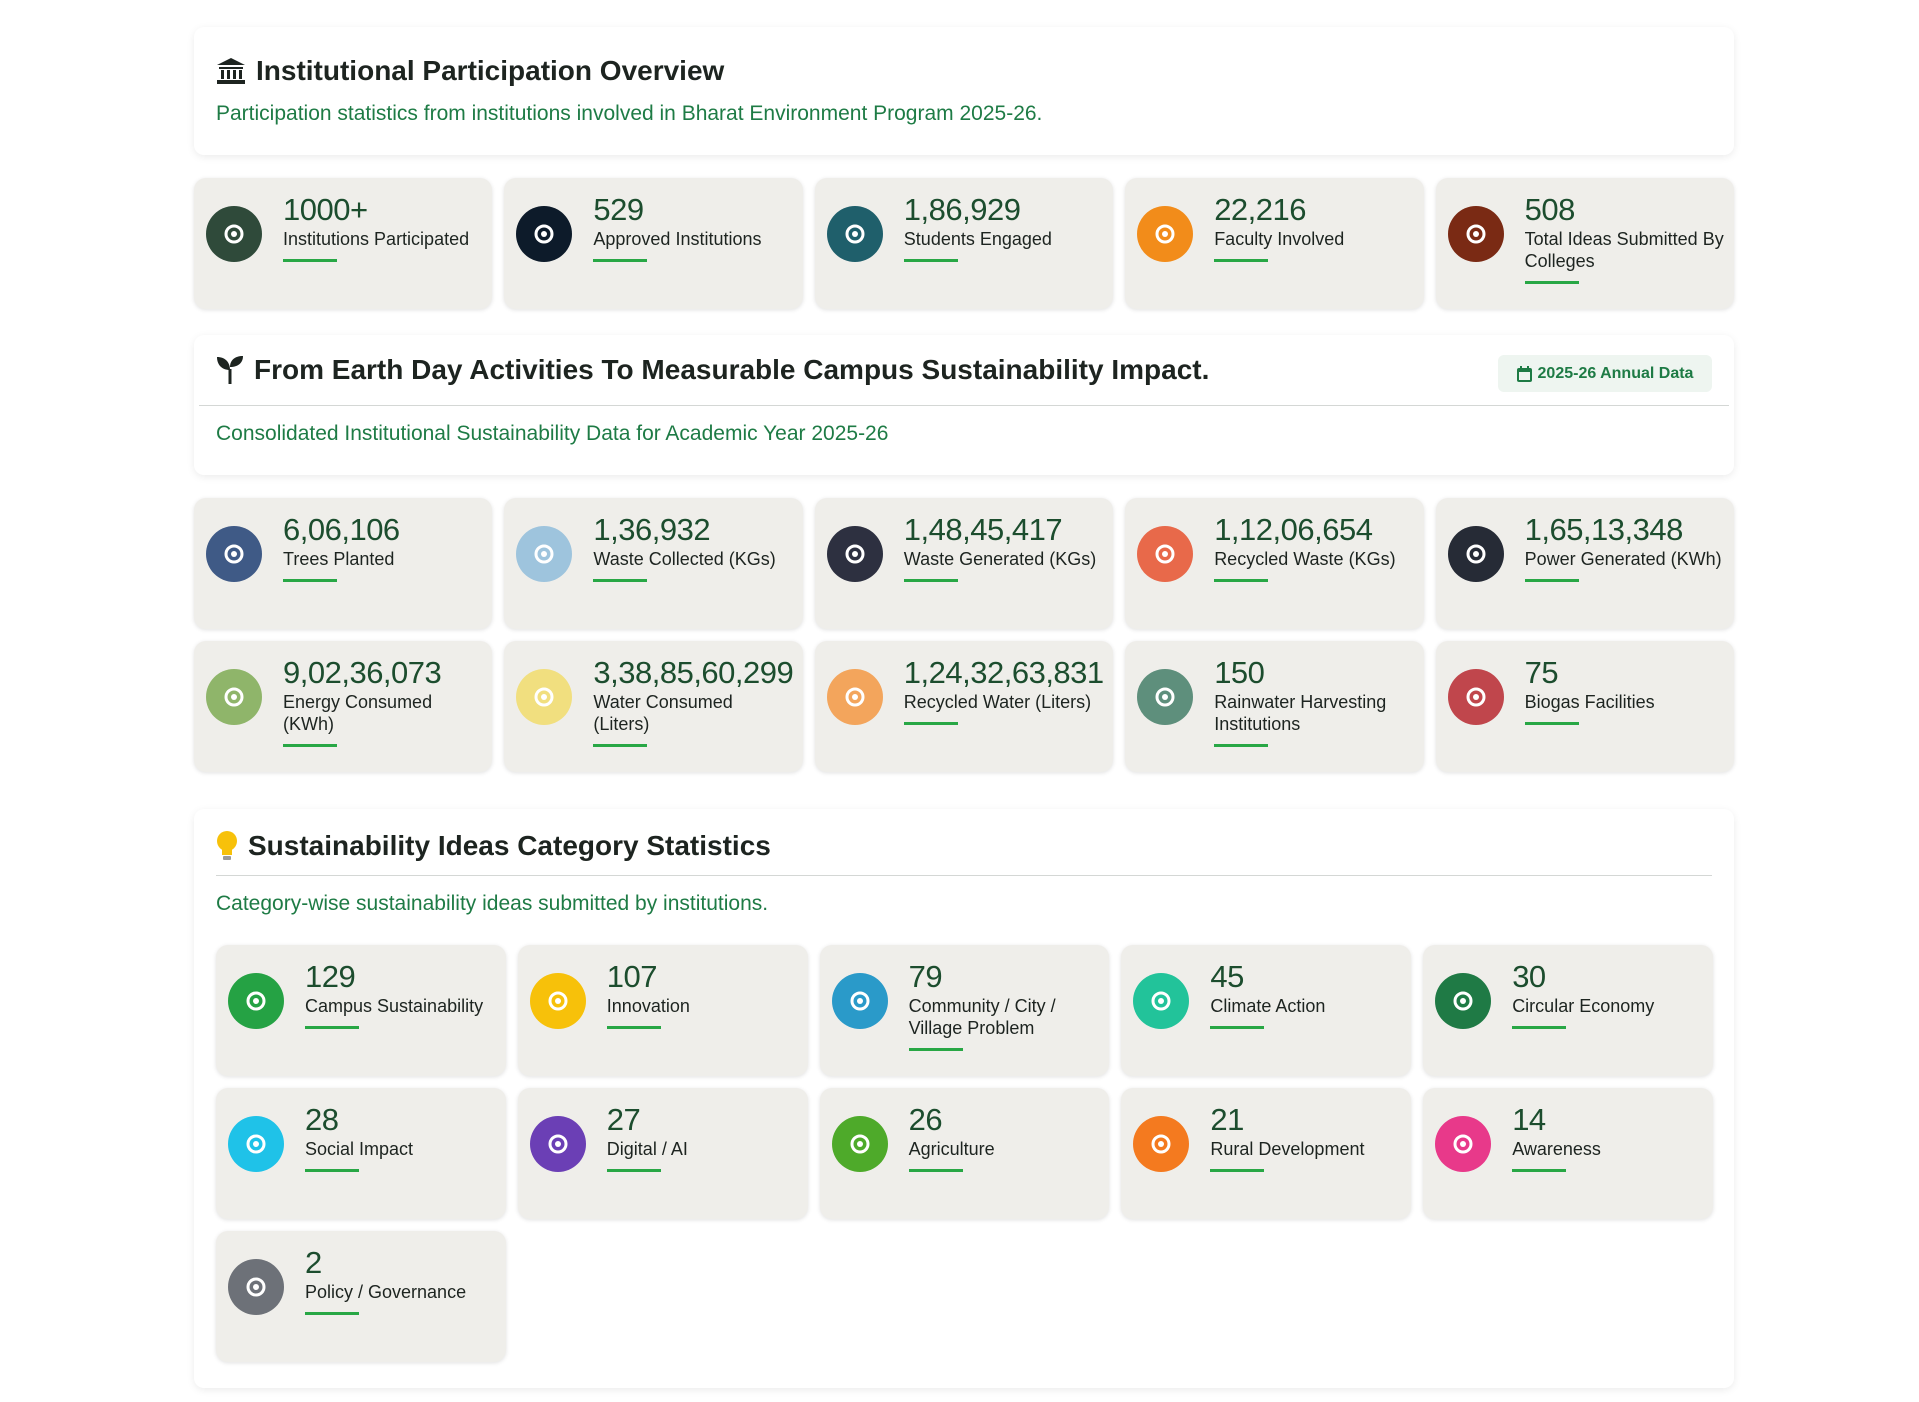 The image size is (1919, 1402). What do you see at coordinates (1260, 209) in the screenshot?
I see `stat-value: 22,216` at bounding box center [1260, 209].